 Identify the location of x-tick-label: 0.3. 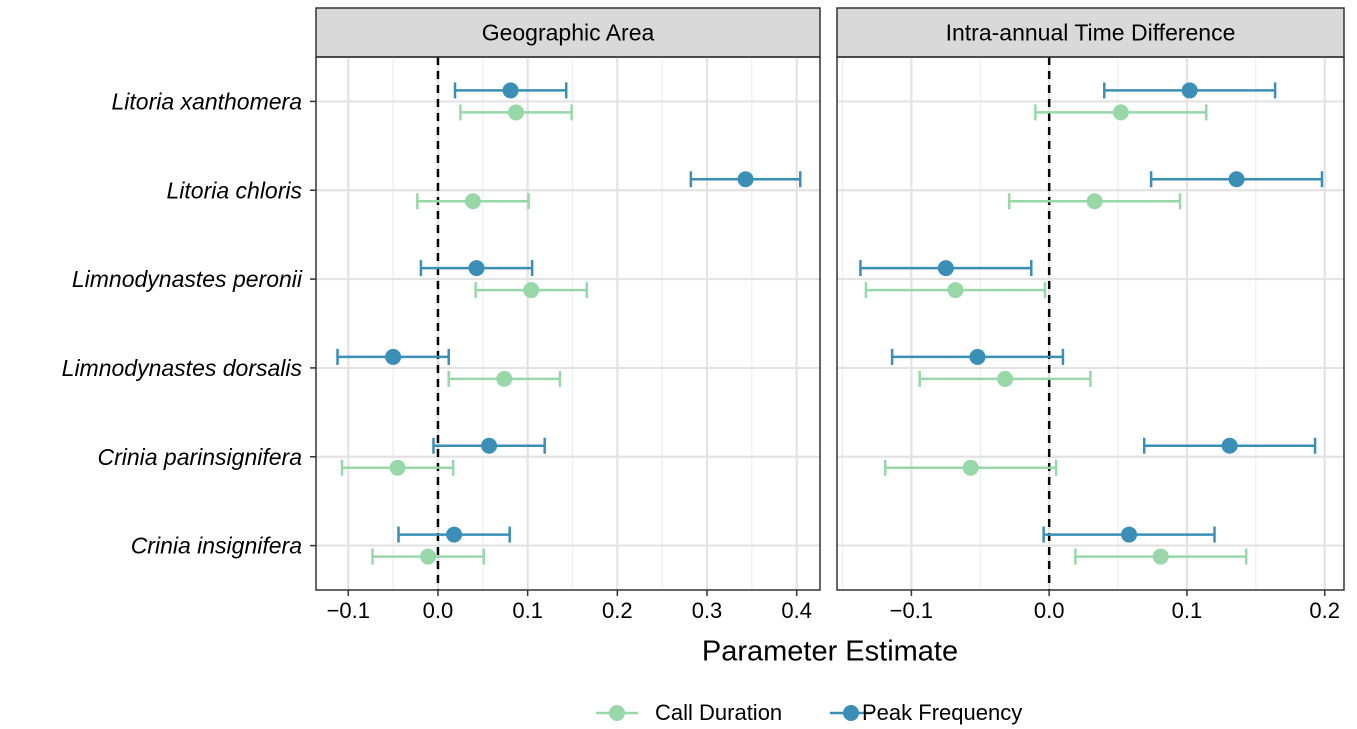
(707, 610).